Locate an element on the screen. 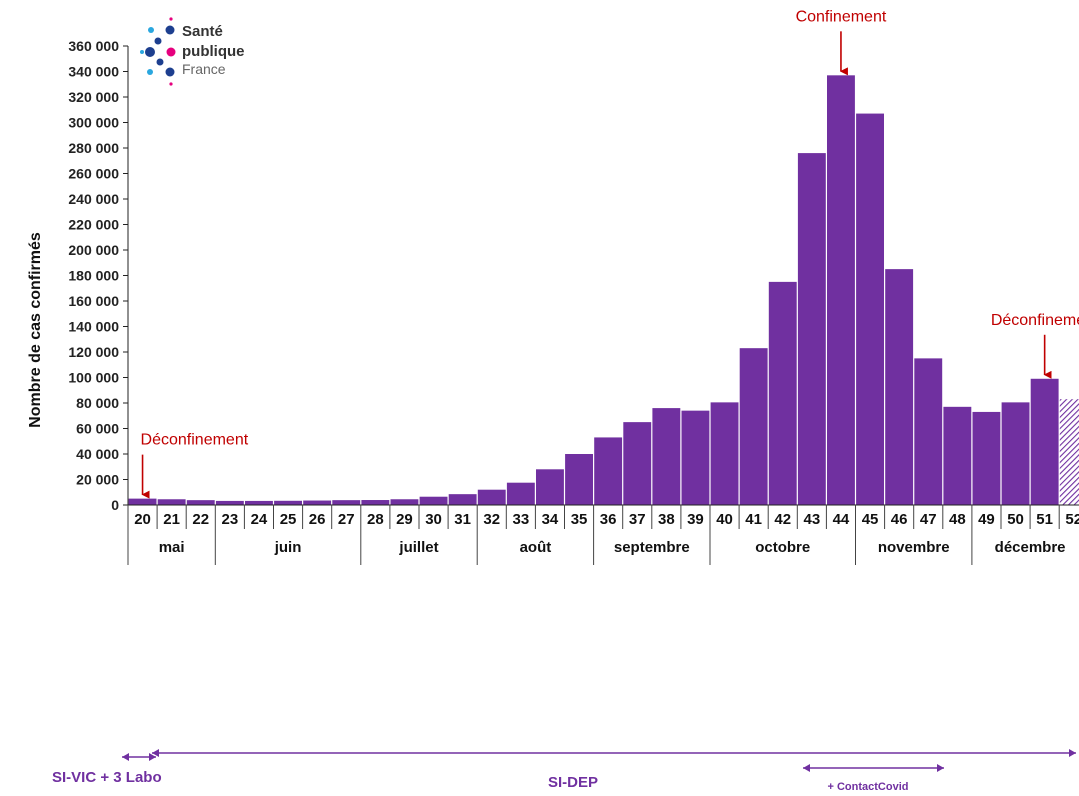  y-tick-label: 180 000 is located at coordinates (93, 276).